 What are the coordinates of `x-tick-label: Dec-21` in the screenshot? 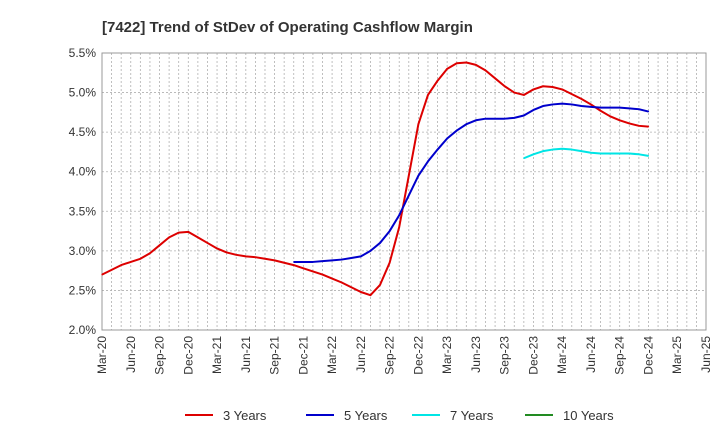 It's located at (303, 355).